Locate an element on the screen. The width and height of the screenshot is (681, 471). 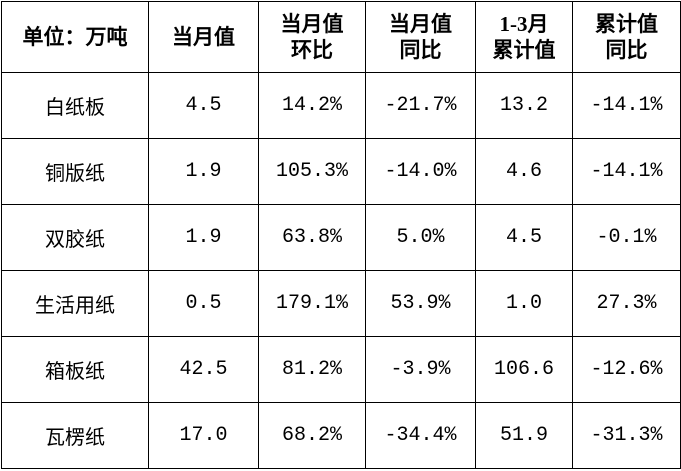
row-label: 生活用纸 is located at coordinates (75, 303).